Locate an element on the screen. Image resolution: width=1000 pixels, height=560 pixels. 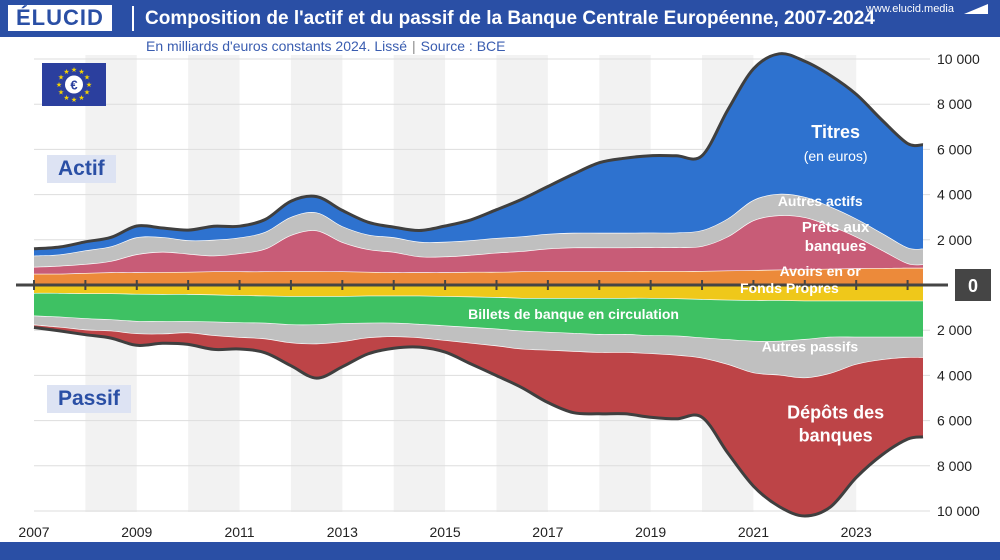
x-tick-label: 2015 is located at coordinates (445, 532).